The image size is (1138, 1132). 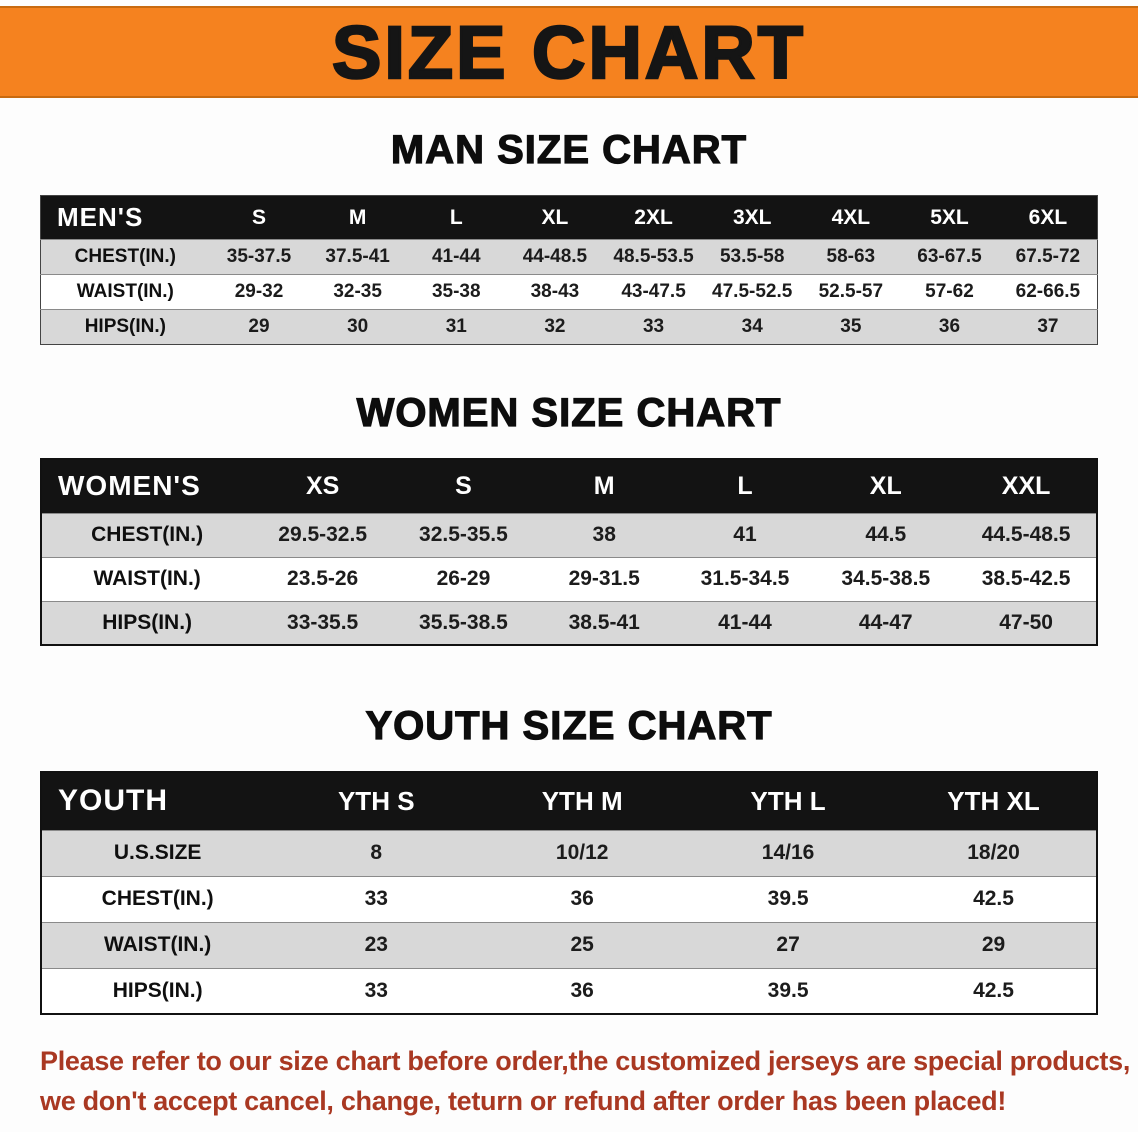 What do you see at coordinates (1048, 257) in the screenshot?
I see `size-cell: 67.5-72` at bounding box center [1048, 257].